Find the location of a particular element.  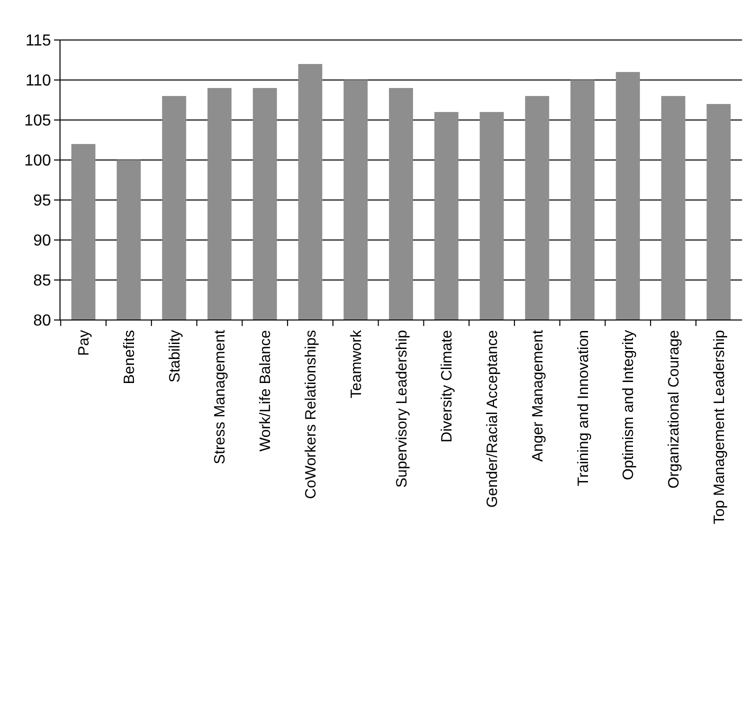

x-tick-label: Top Management Leadership is located at coordinates (719, 427).